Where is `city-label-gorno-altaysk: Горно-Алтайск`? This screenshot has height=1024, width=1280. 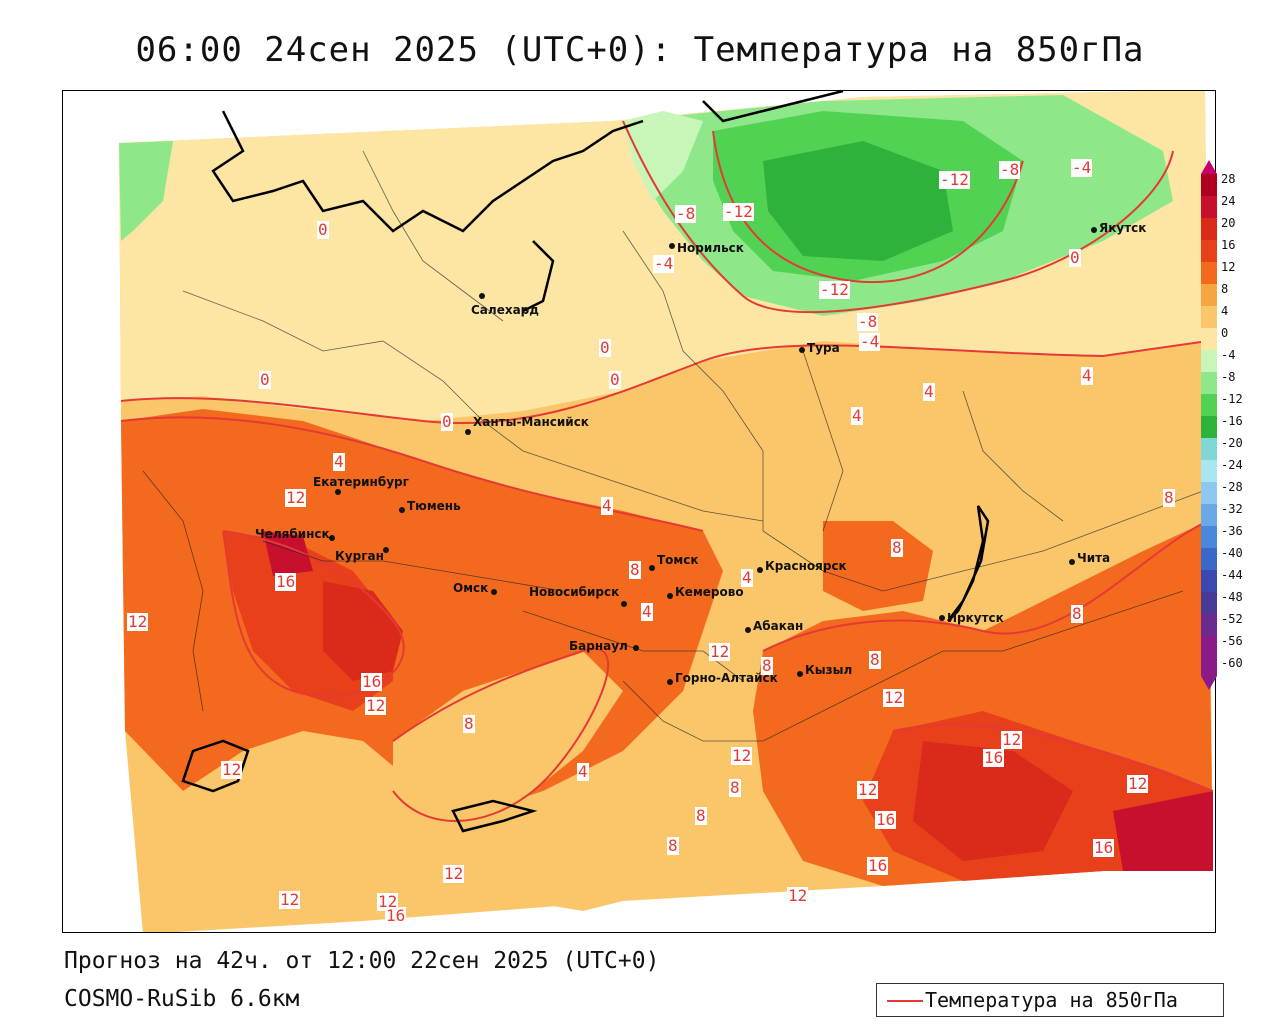 city-label-gorno-altaysk: Горно-Алтайск is located at coordinates (726, 678).